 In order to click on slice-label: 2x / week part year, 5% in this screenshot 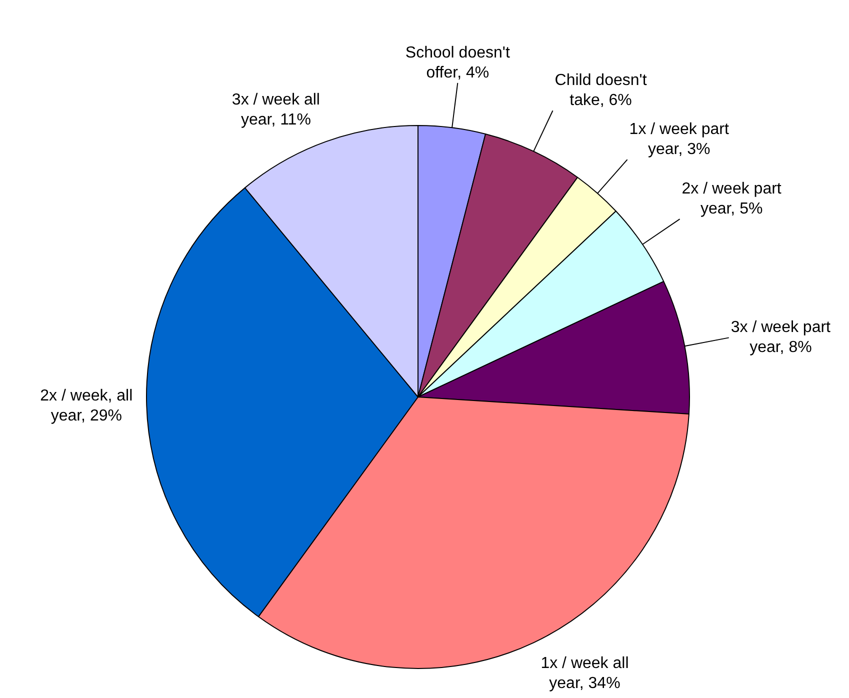, I will do `click(732, 199)`.